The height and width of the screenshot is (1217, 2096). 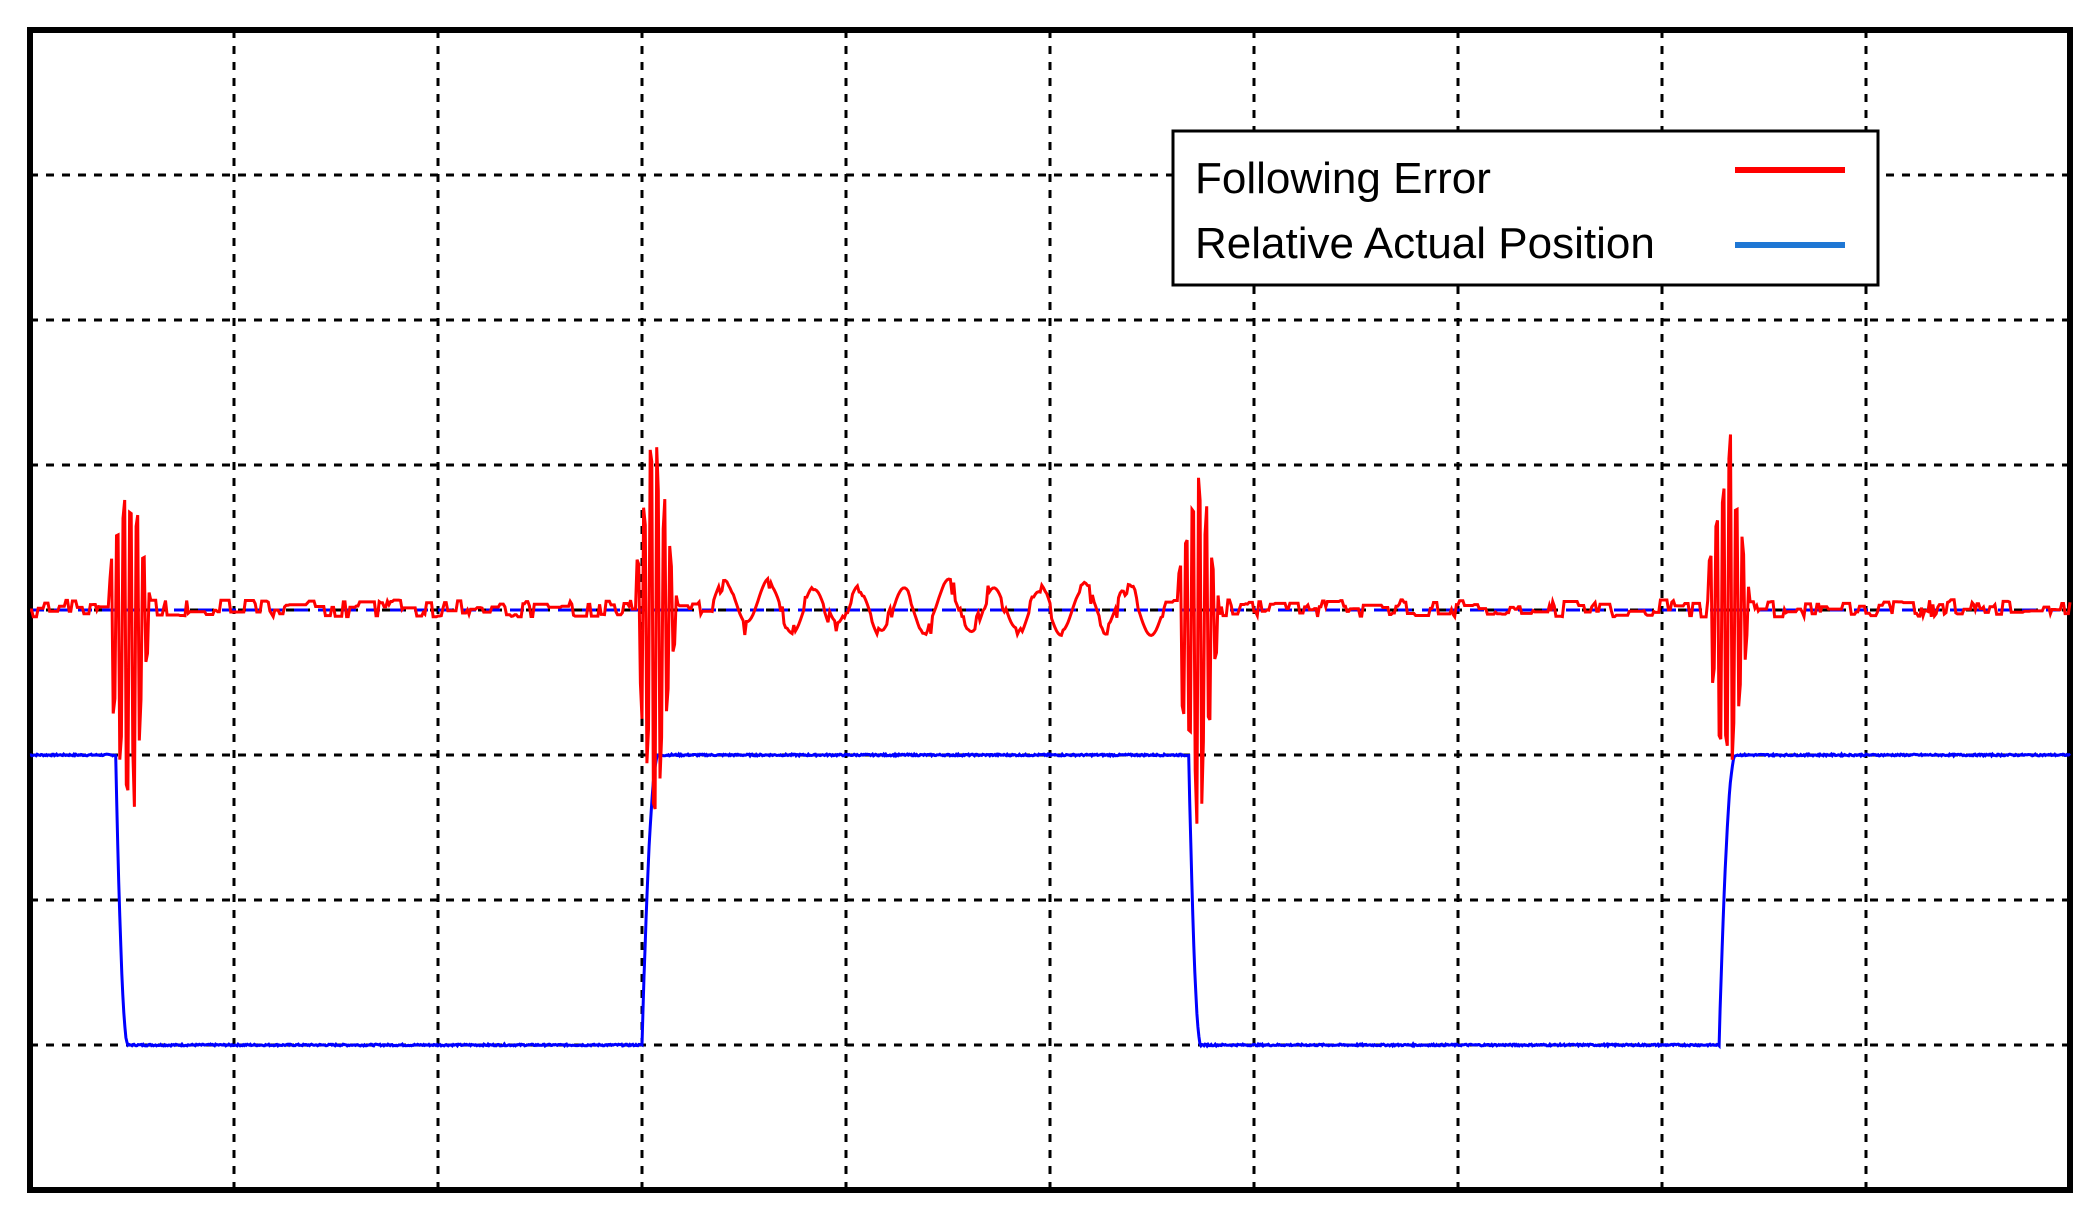 I want to click on legend-box, so click(x=1525, y=208).